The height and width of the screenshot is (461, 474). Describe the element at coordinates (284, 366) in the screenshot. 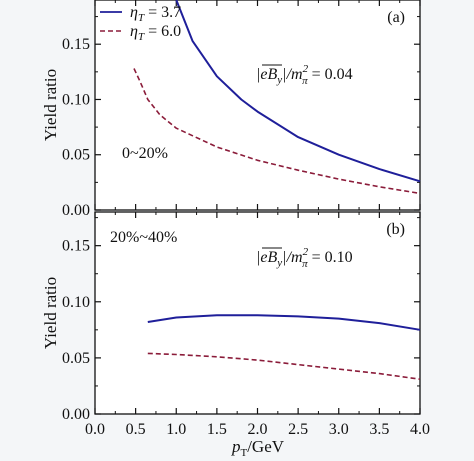

I see `series-line-eta60` at that location.